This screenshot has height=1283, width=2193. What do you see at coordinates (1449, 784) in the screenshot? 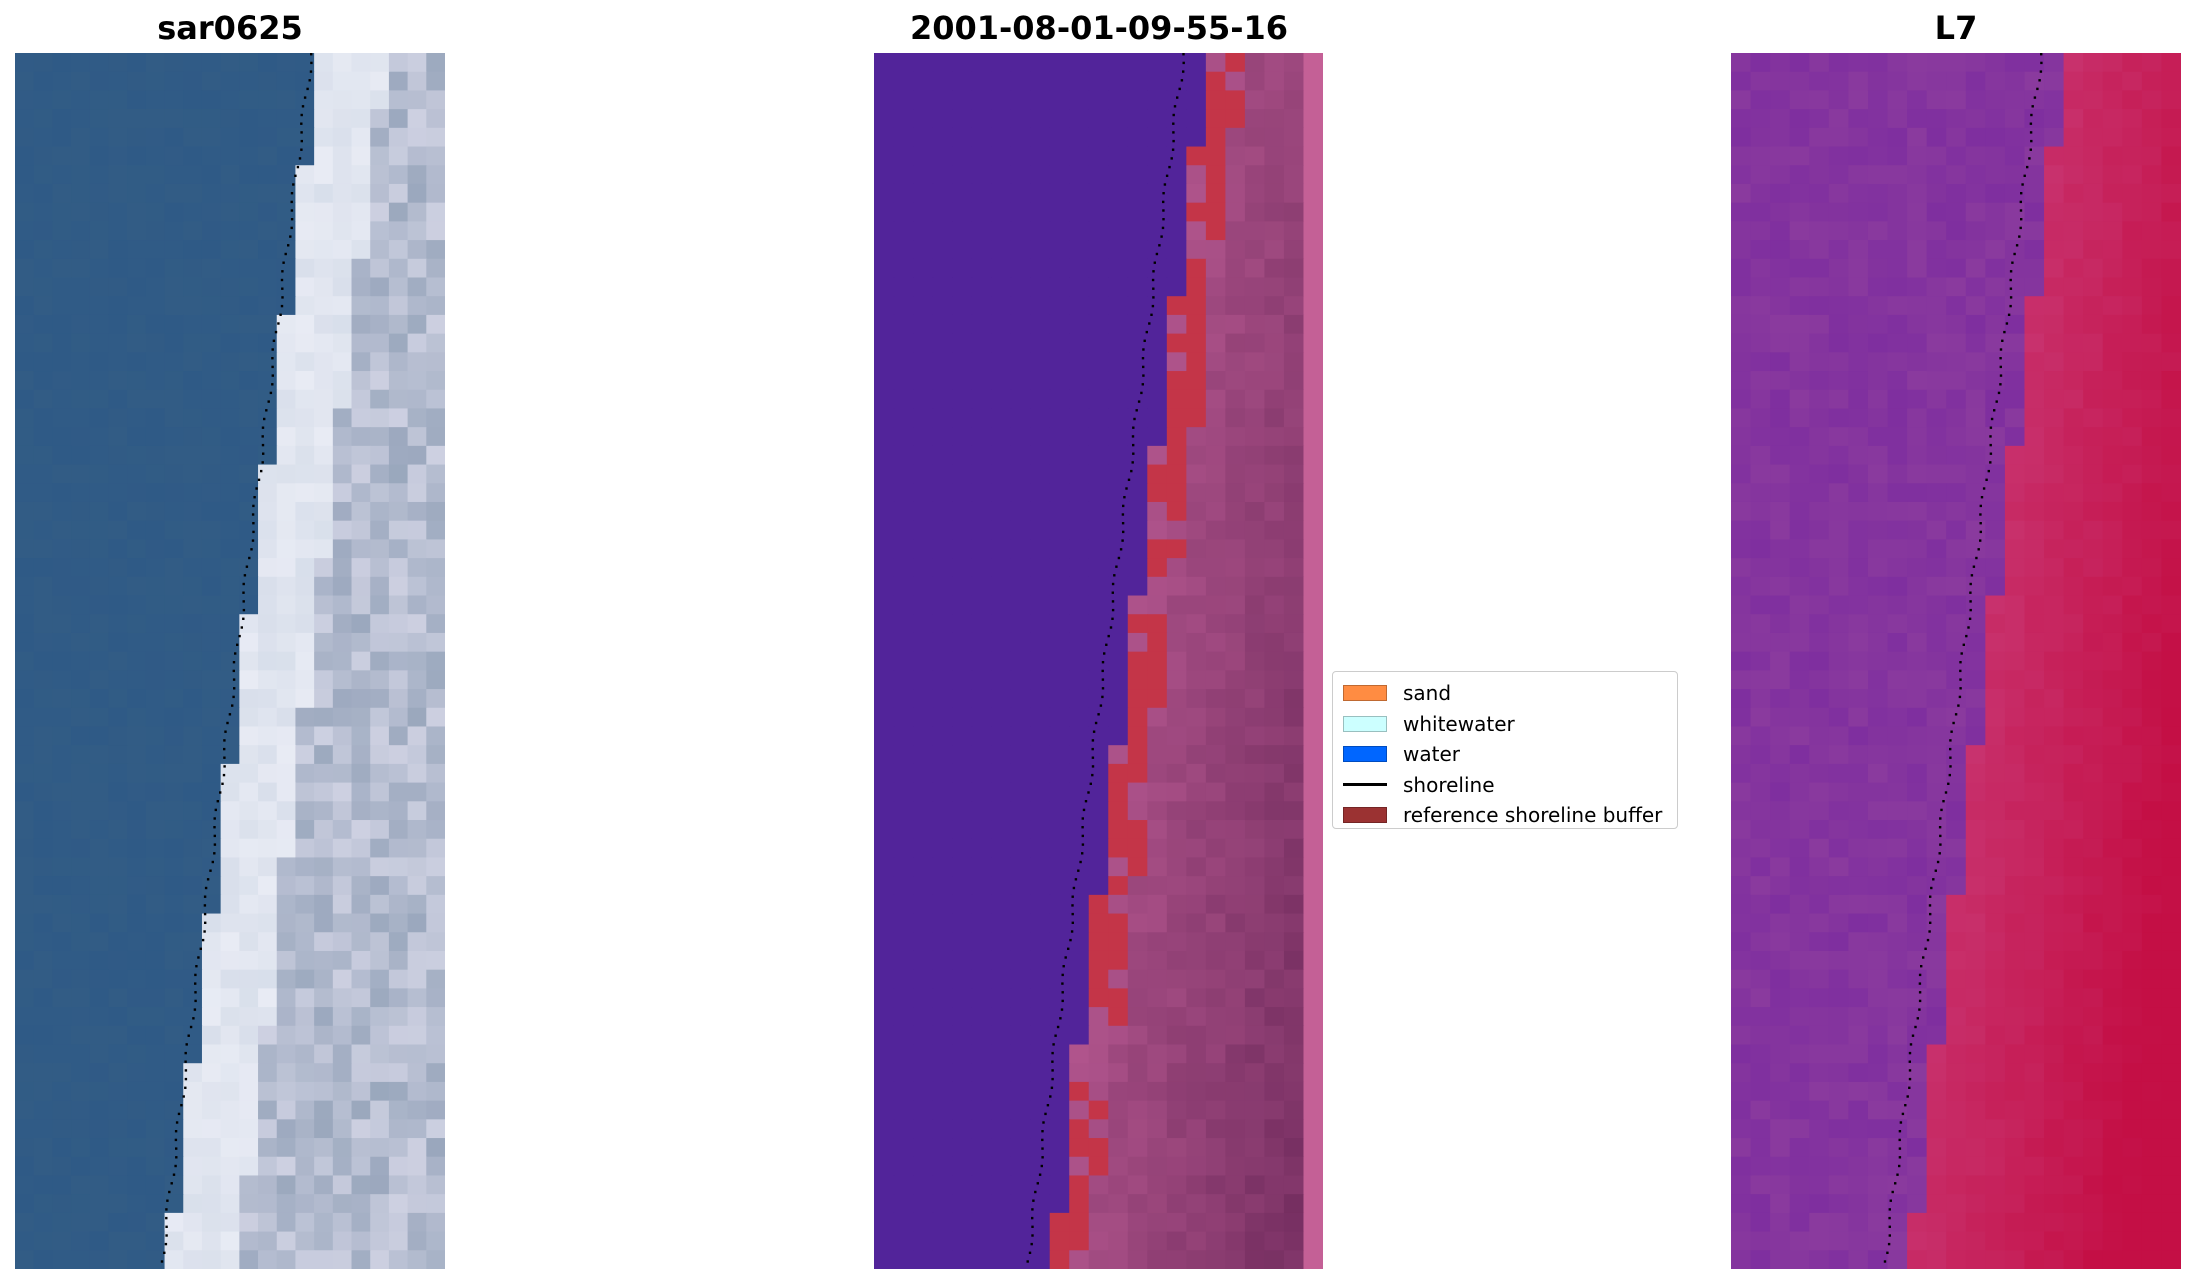
I see `legend-label: shoreline` at bounding box center [1449, 784].